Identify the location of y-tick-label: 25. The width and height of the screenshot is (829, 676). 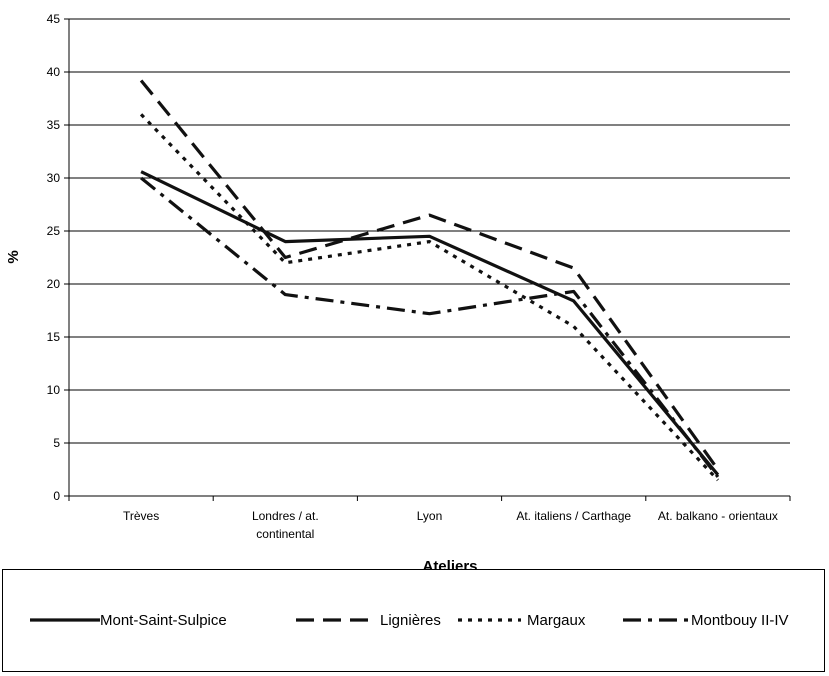
(54, 231).